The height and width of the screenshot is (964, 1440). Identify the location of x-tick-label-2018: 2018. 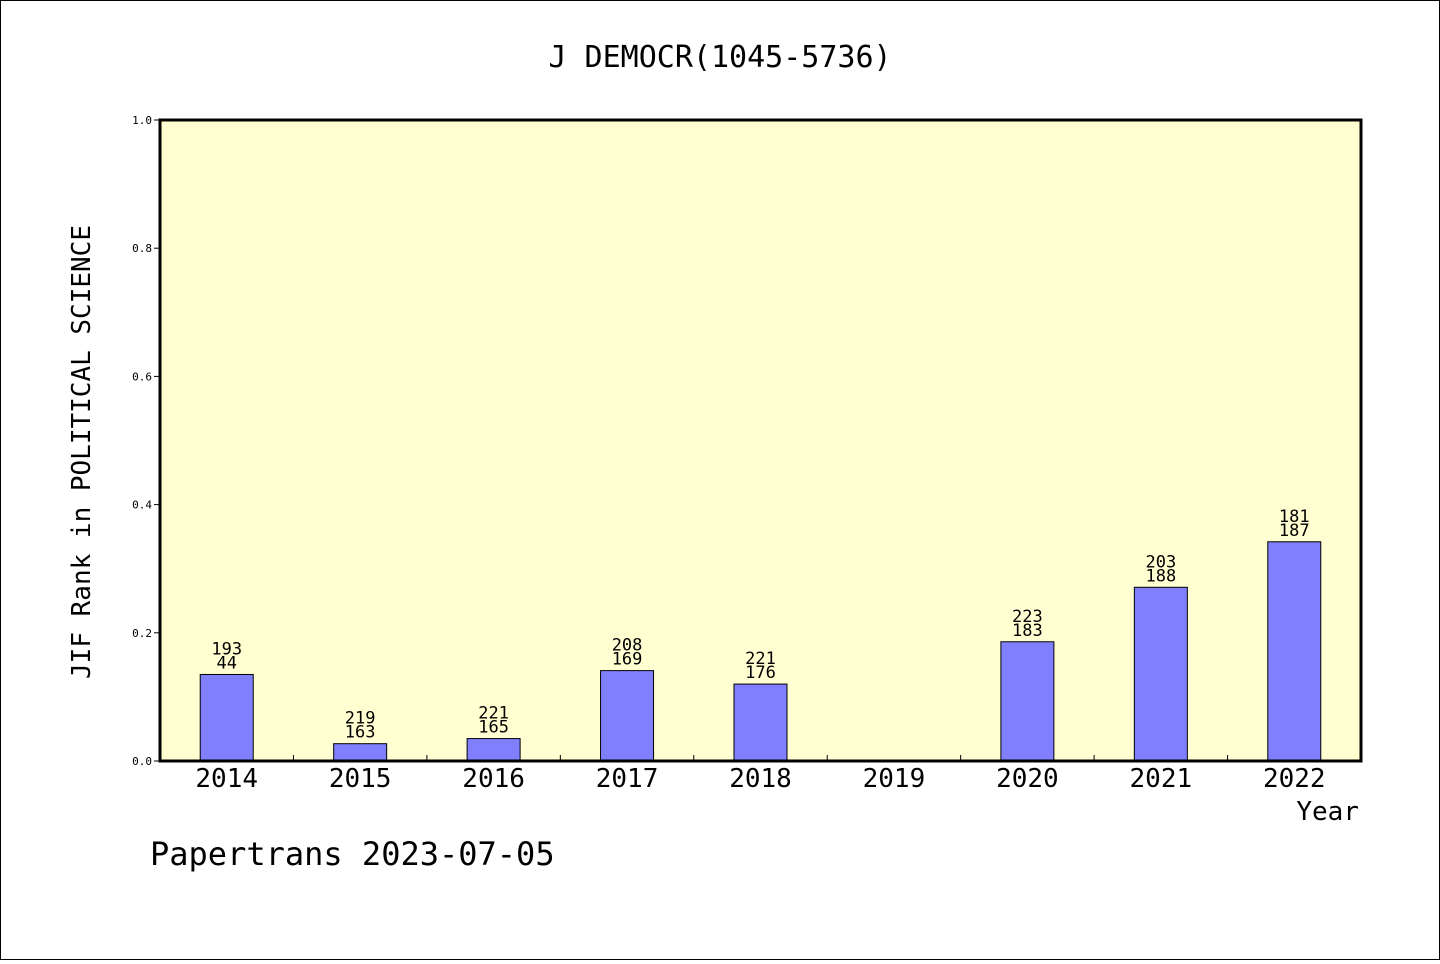
(760, 779).